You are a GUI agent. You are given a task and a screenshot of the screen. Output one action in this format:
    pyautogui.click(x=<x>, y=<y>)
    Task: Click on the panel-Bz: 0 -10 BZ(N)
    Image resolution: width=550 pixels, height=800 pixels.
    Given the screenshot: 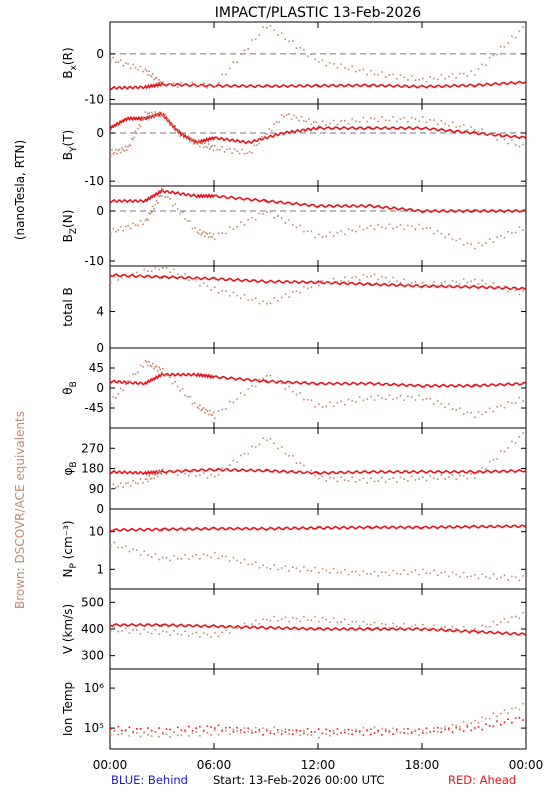 What is the action you would take?
    pyautogui.click(x=294, y=226)
    